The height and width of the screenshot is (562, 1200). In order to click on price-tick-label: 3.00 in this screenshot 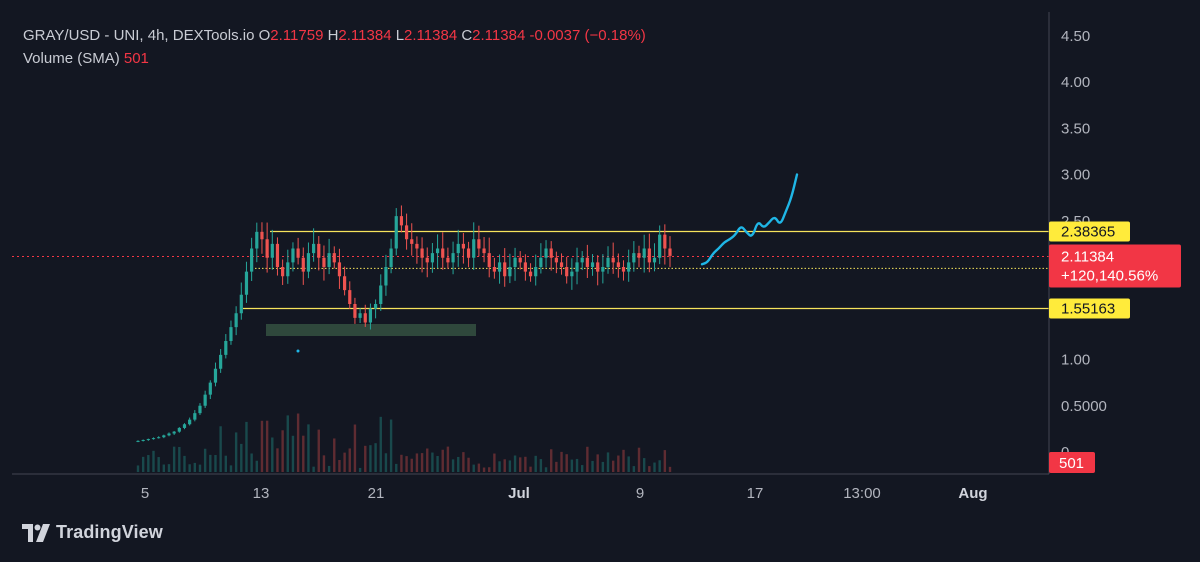, I will do `click(1075, 175)`.